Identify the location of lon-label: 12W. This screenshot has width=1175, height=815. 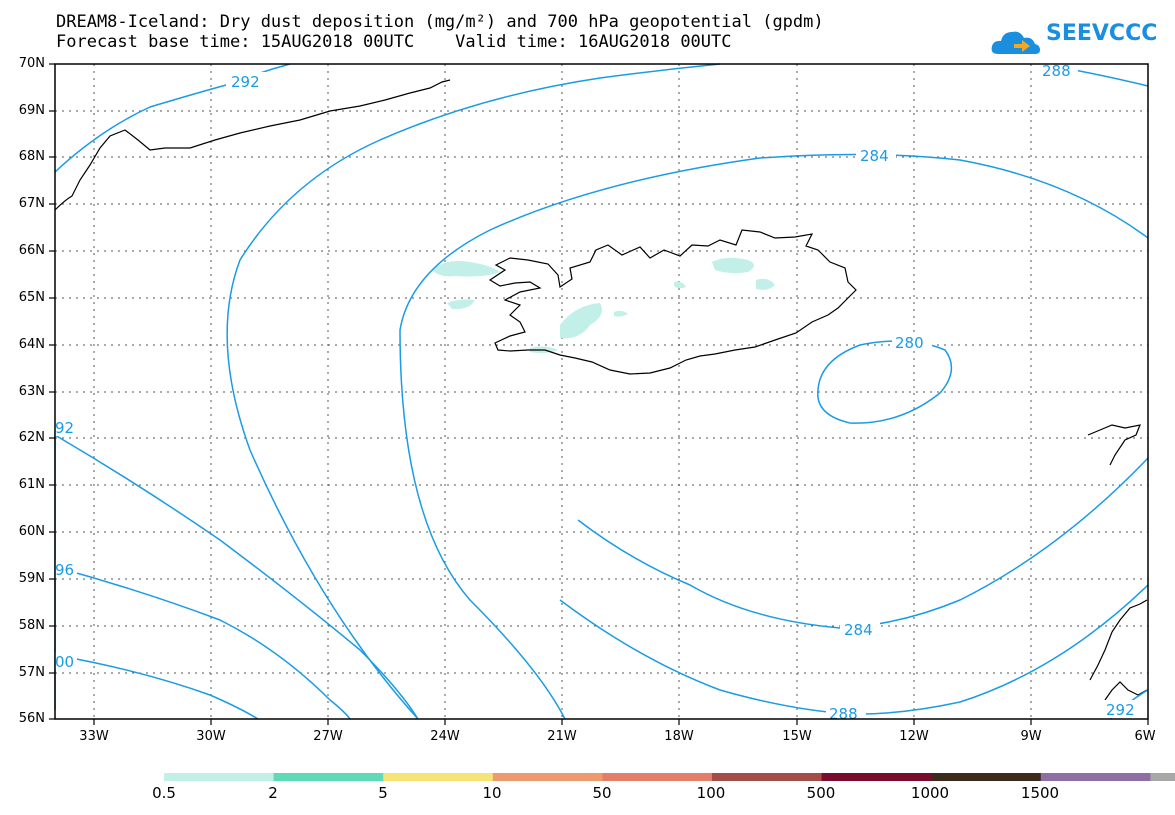
(914, 736).